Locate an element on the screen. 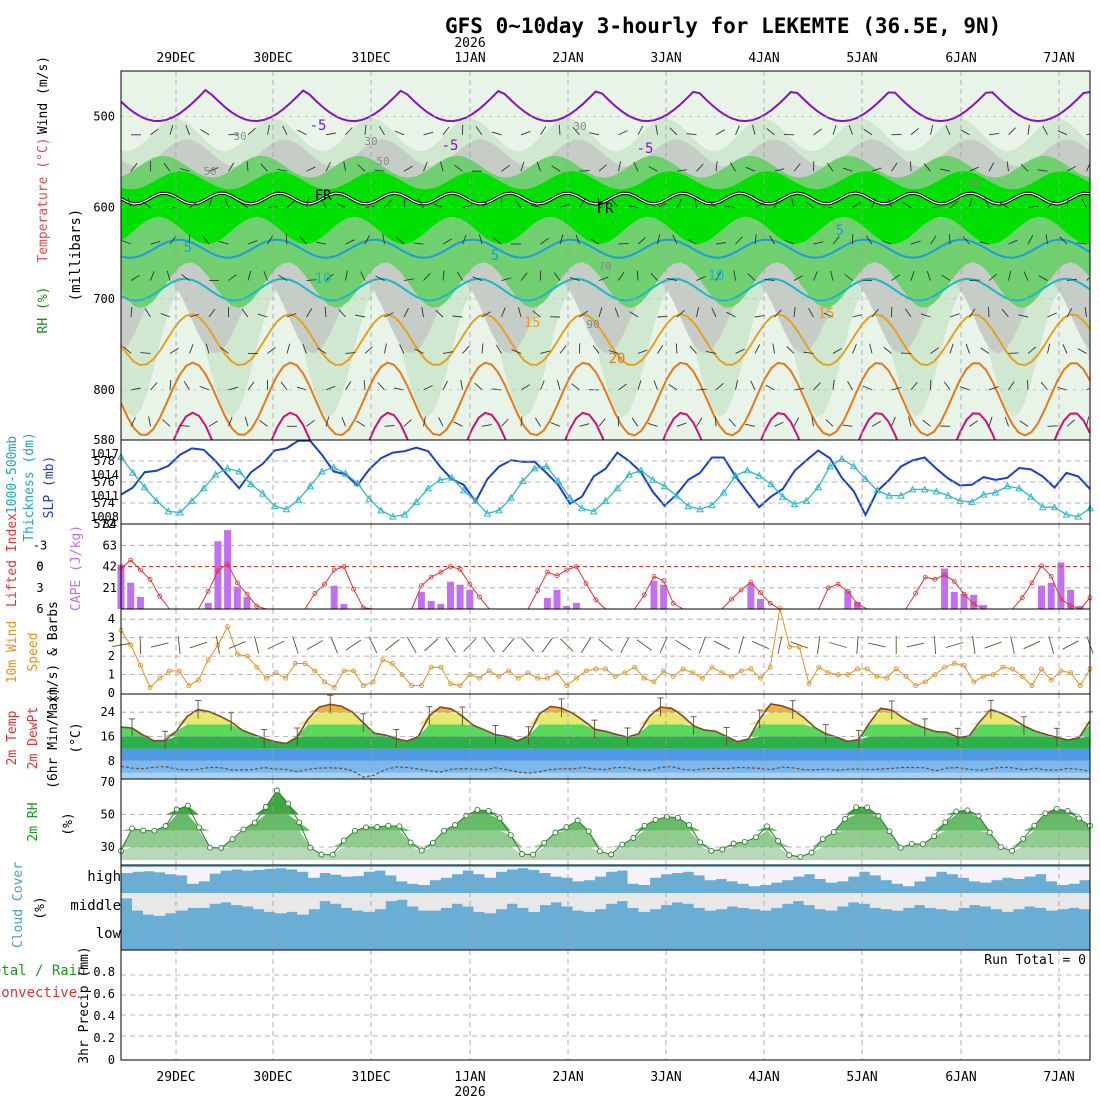 The image size is (1100, 1100). rh-tick: 70 is located at coordinates (108, 782).